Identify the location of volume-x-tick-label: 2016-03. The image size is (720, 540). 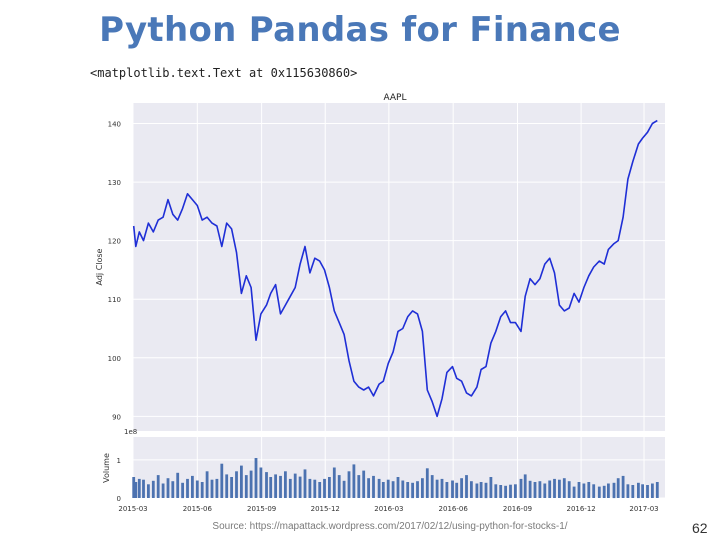
(388, 509).